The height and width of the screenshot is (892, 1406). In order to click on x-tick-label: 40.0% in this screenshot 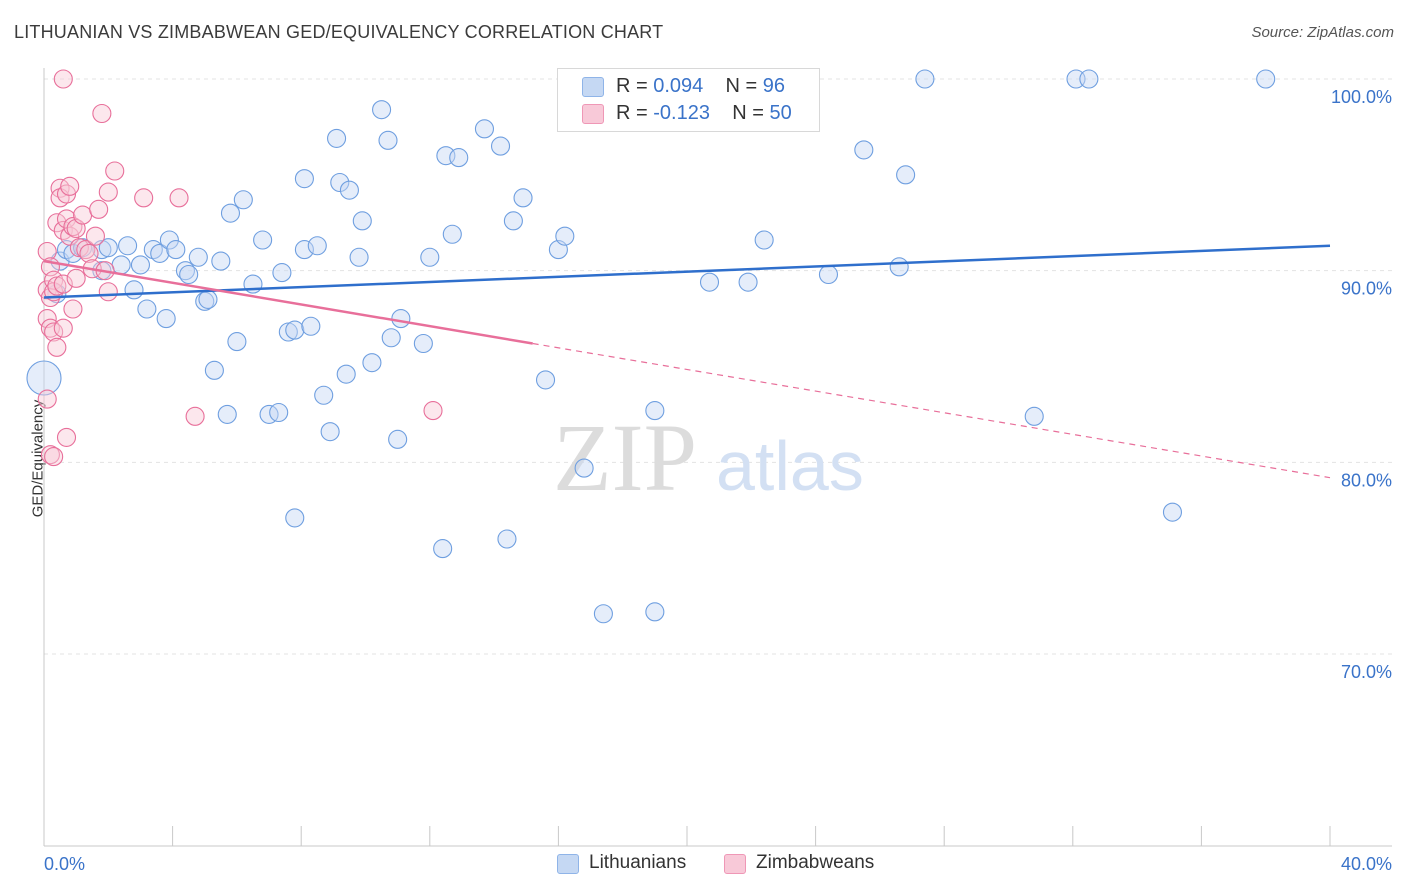, I will do `click(1366, 864)`.